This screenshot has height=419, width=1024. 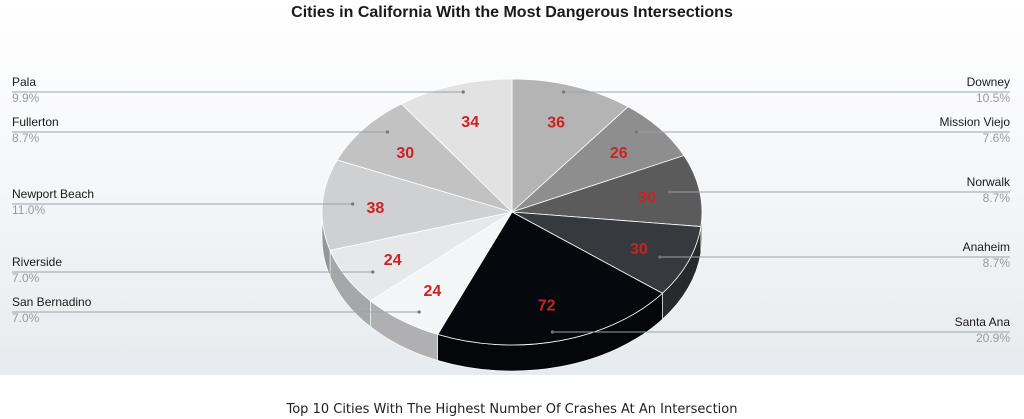 I want to click on category-label: Mission Viejo, so click(x=975, y=122).